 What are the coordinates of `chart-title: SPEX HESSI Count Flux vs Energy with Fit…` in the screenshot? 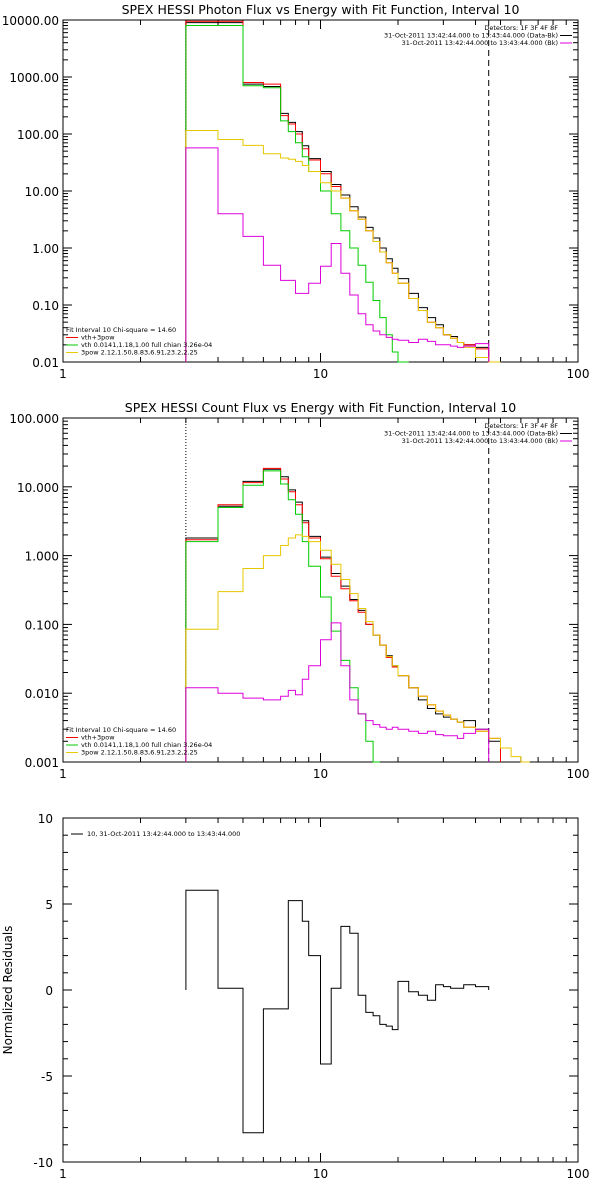 It's located at (320, 407).